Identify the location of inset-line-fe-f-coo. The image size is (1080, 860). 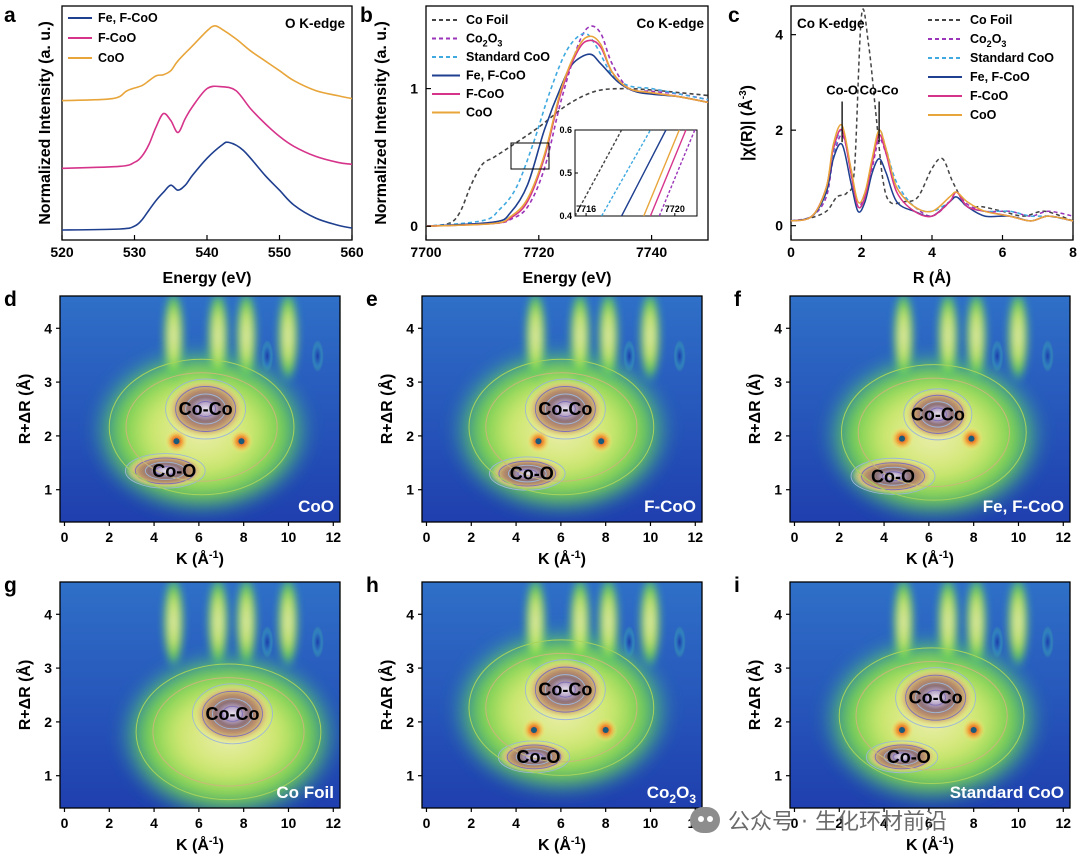
(643, 173).